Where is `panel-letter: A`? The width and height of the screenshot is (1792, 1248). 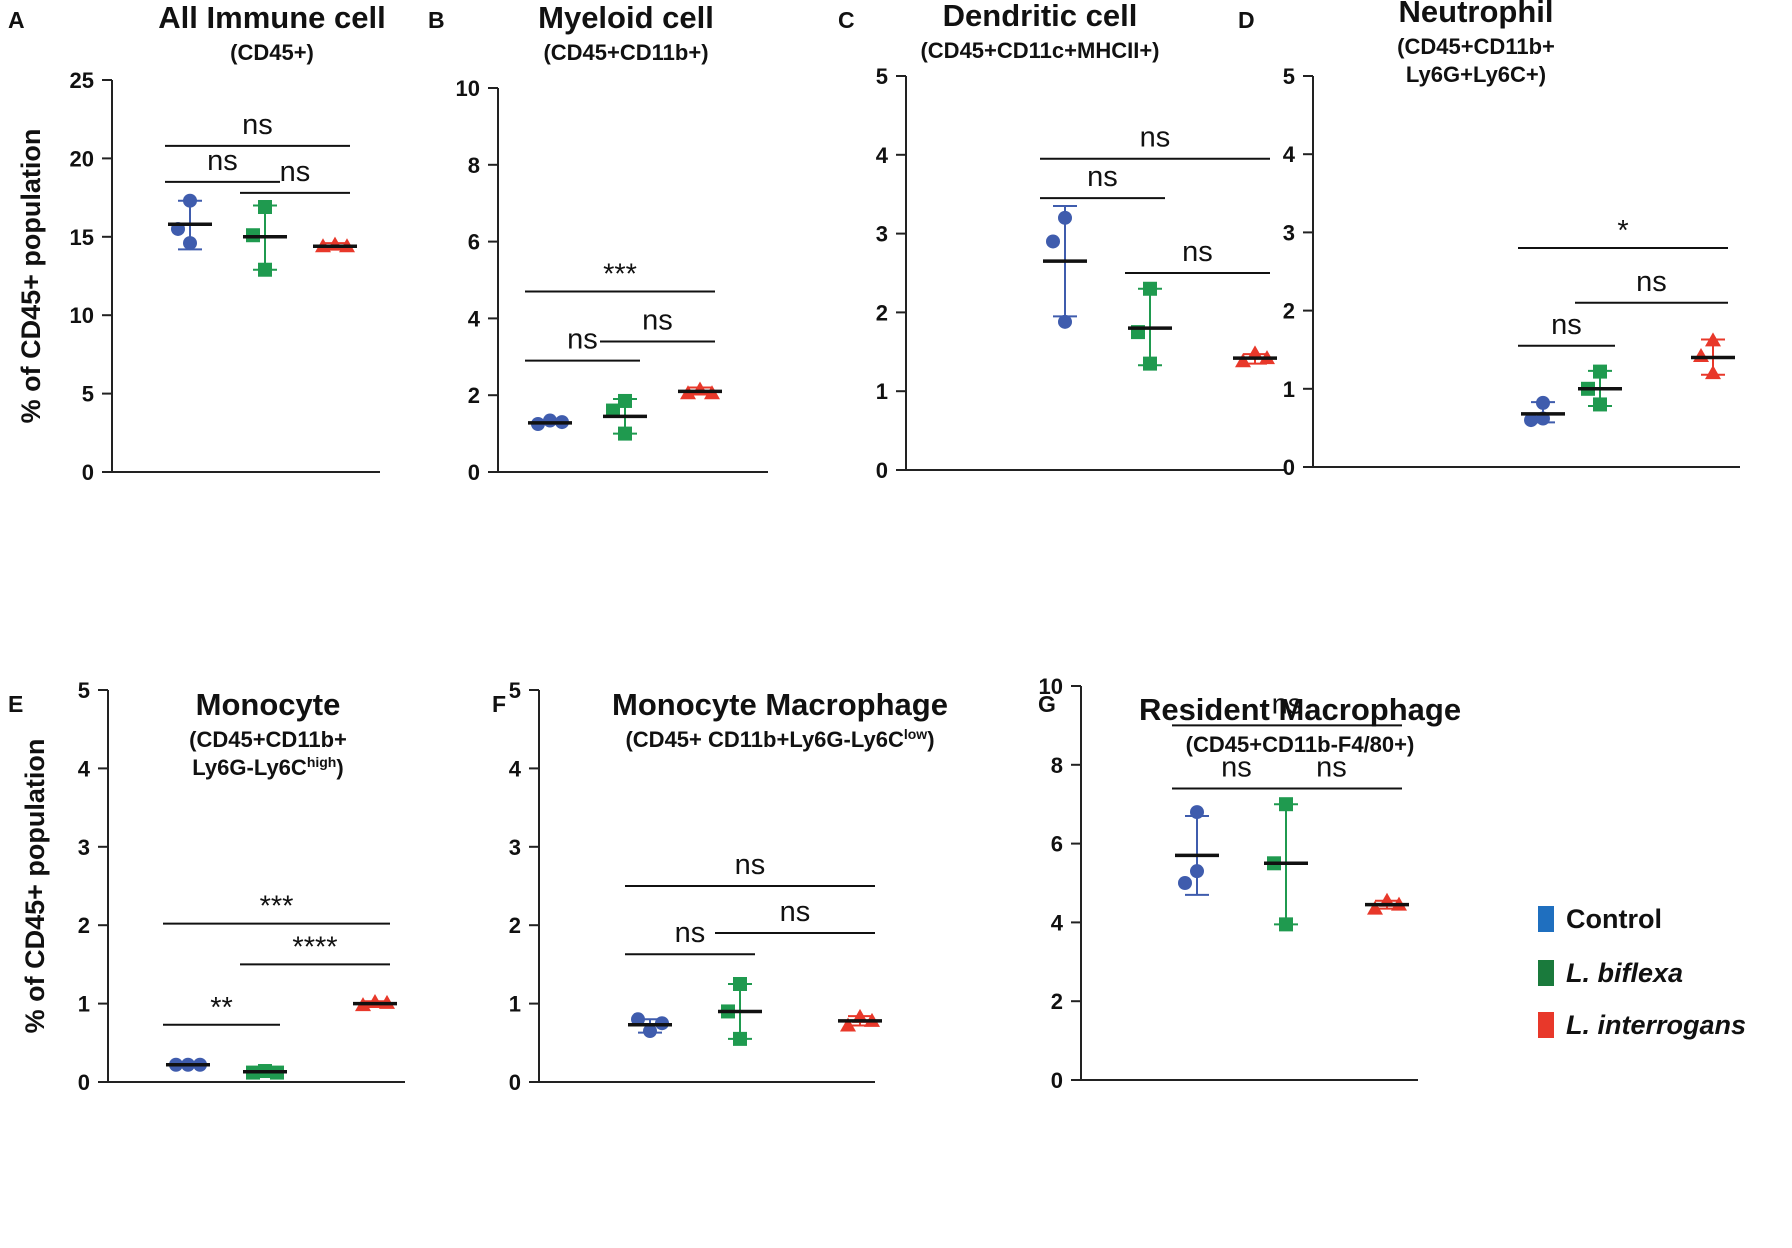 panel-letter: A is located at coordinates (16, 20).